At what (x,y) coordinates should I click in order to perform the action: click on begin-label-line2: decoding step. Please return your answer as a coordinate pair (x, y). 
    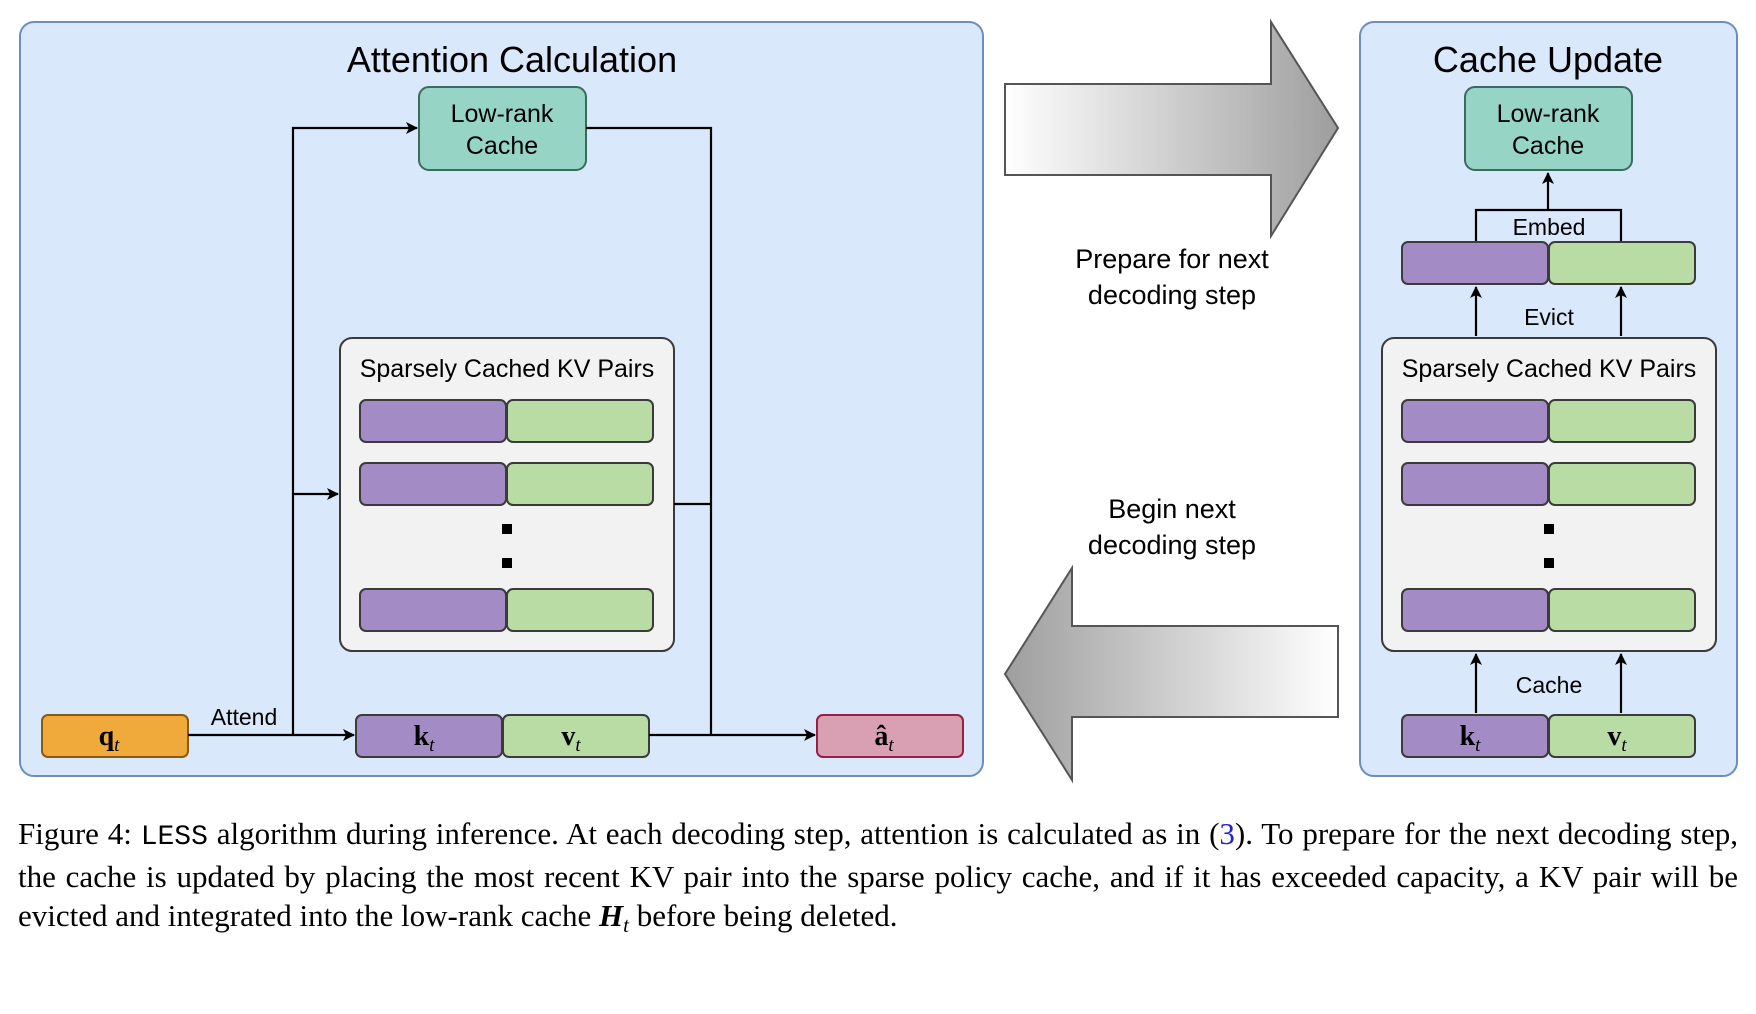
    Looking at the image, I should click on (1172, 545).